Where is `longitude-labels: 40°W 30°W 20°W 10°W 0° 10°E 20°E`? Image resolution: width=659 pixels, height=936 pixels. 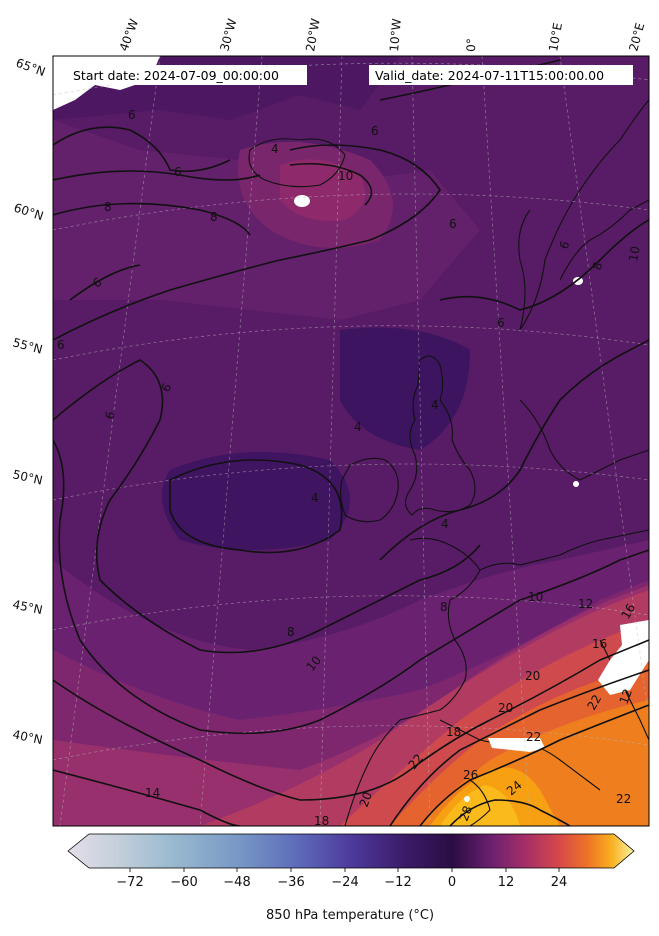 longitude-labels: 40°W 30°W 20°W 10°W 0° 10°E 20°E is located at coordinates (382, 35).